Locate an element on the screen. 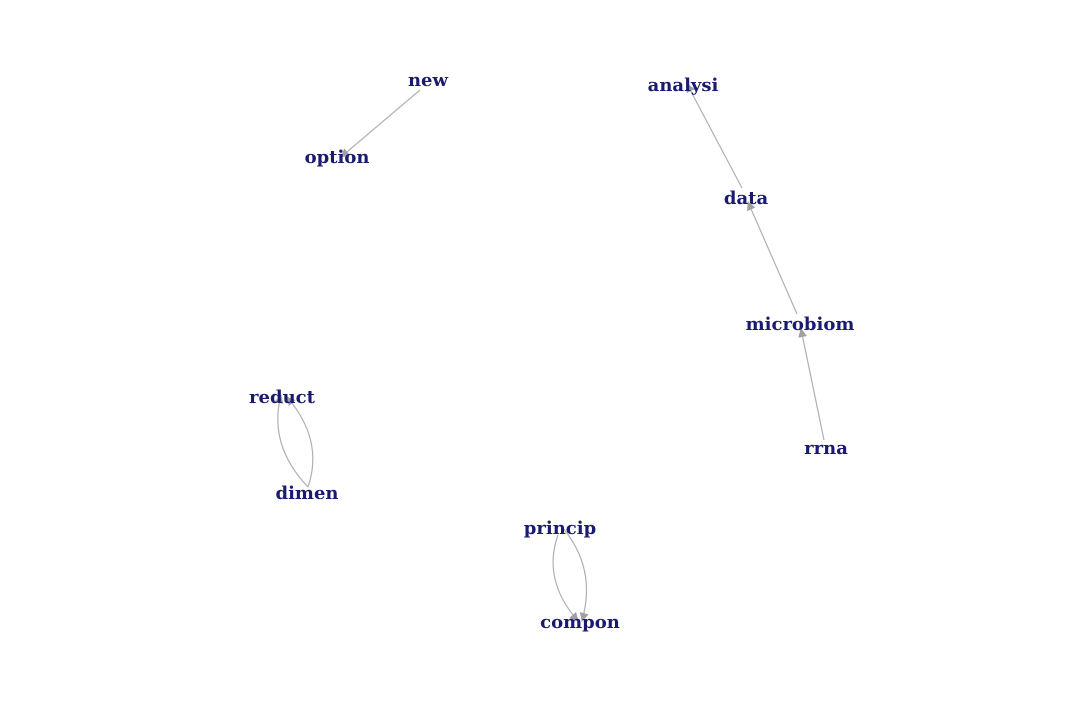 The height and width of the screenshot is (720, 1080). node-dimen: dimen is located at coordinates (306, 493).